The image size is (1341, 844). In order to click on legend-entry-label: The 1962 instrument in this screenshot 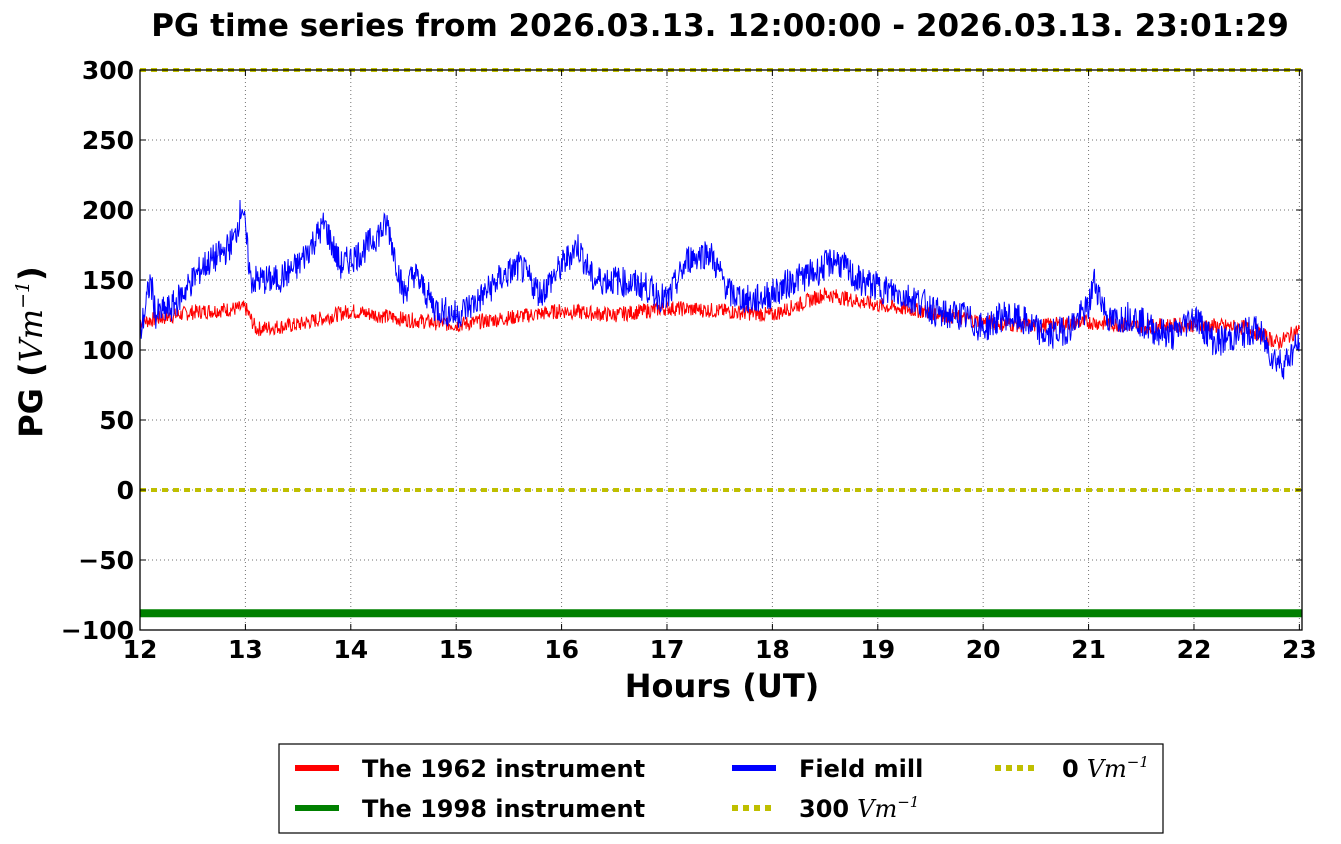, I will do `click(503, 769)`.